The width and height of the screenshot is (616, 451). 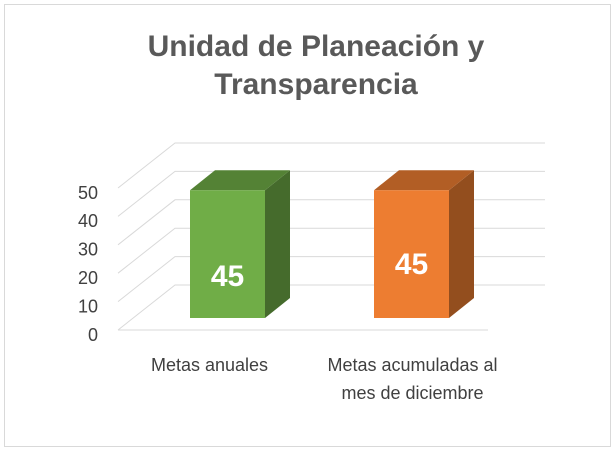 What do you see at coordinates (88, 250) in the screenshot?
I see `y-tick-label: 30` at bounding box center [88, 250].